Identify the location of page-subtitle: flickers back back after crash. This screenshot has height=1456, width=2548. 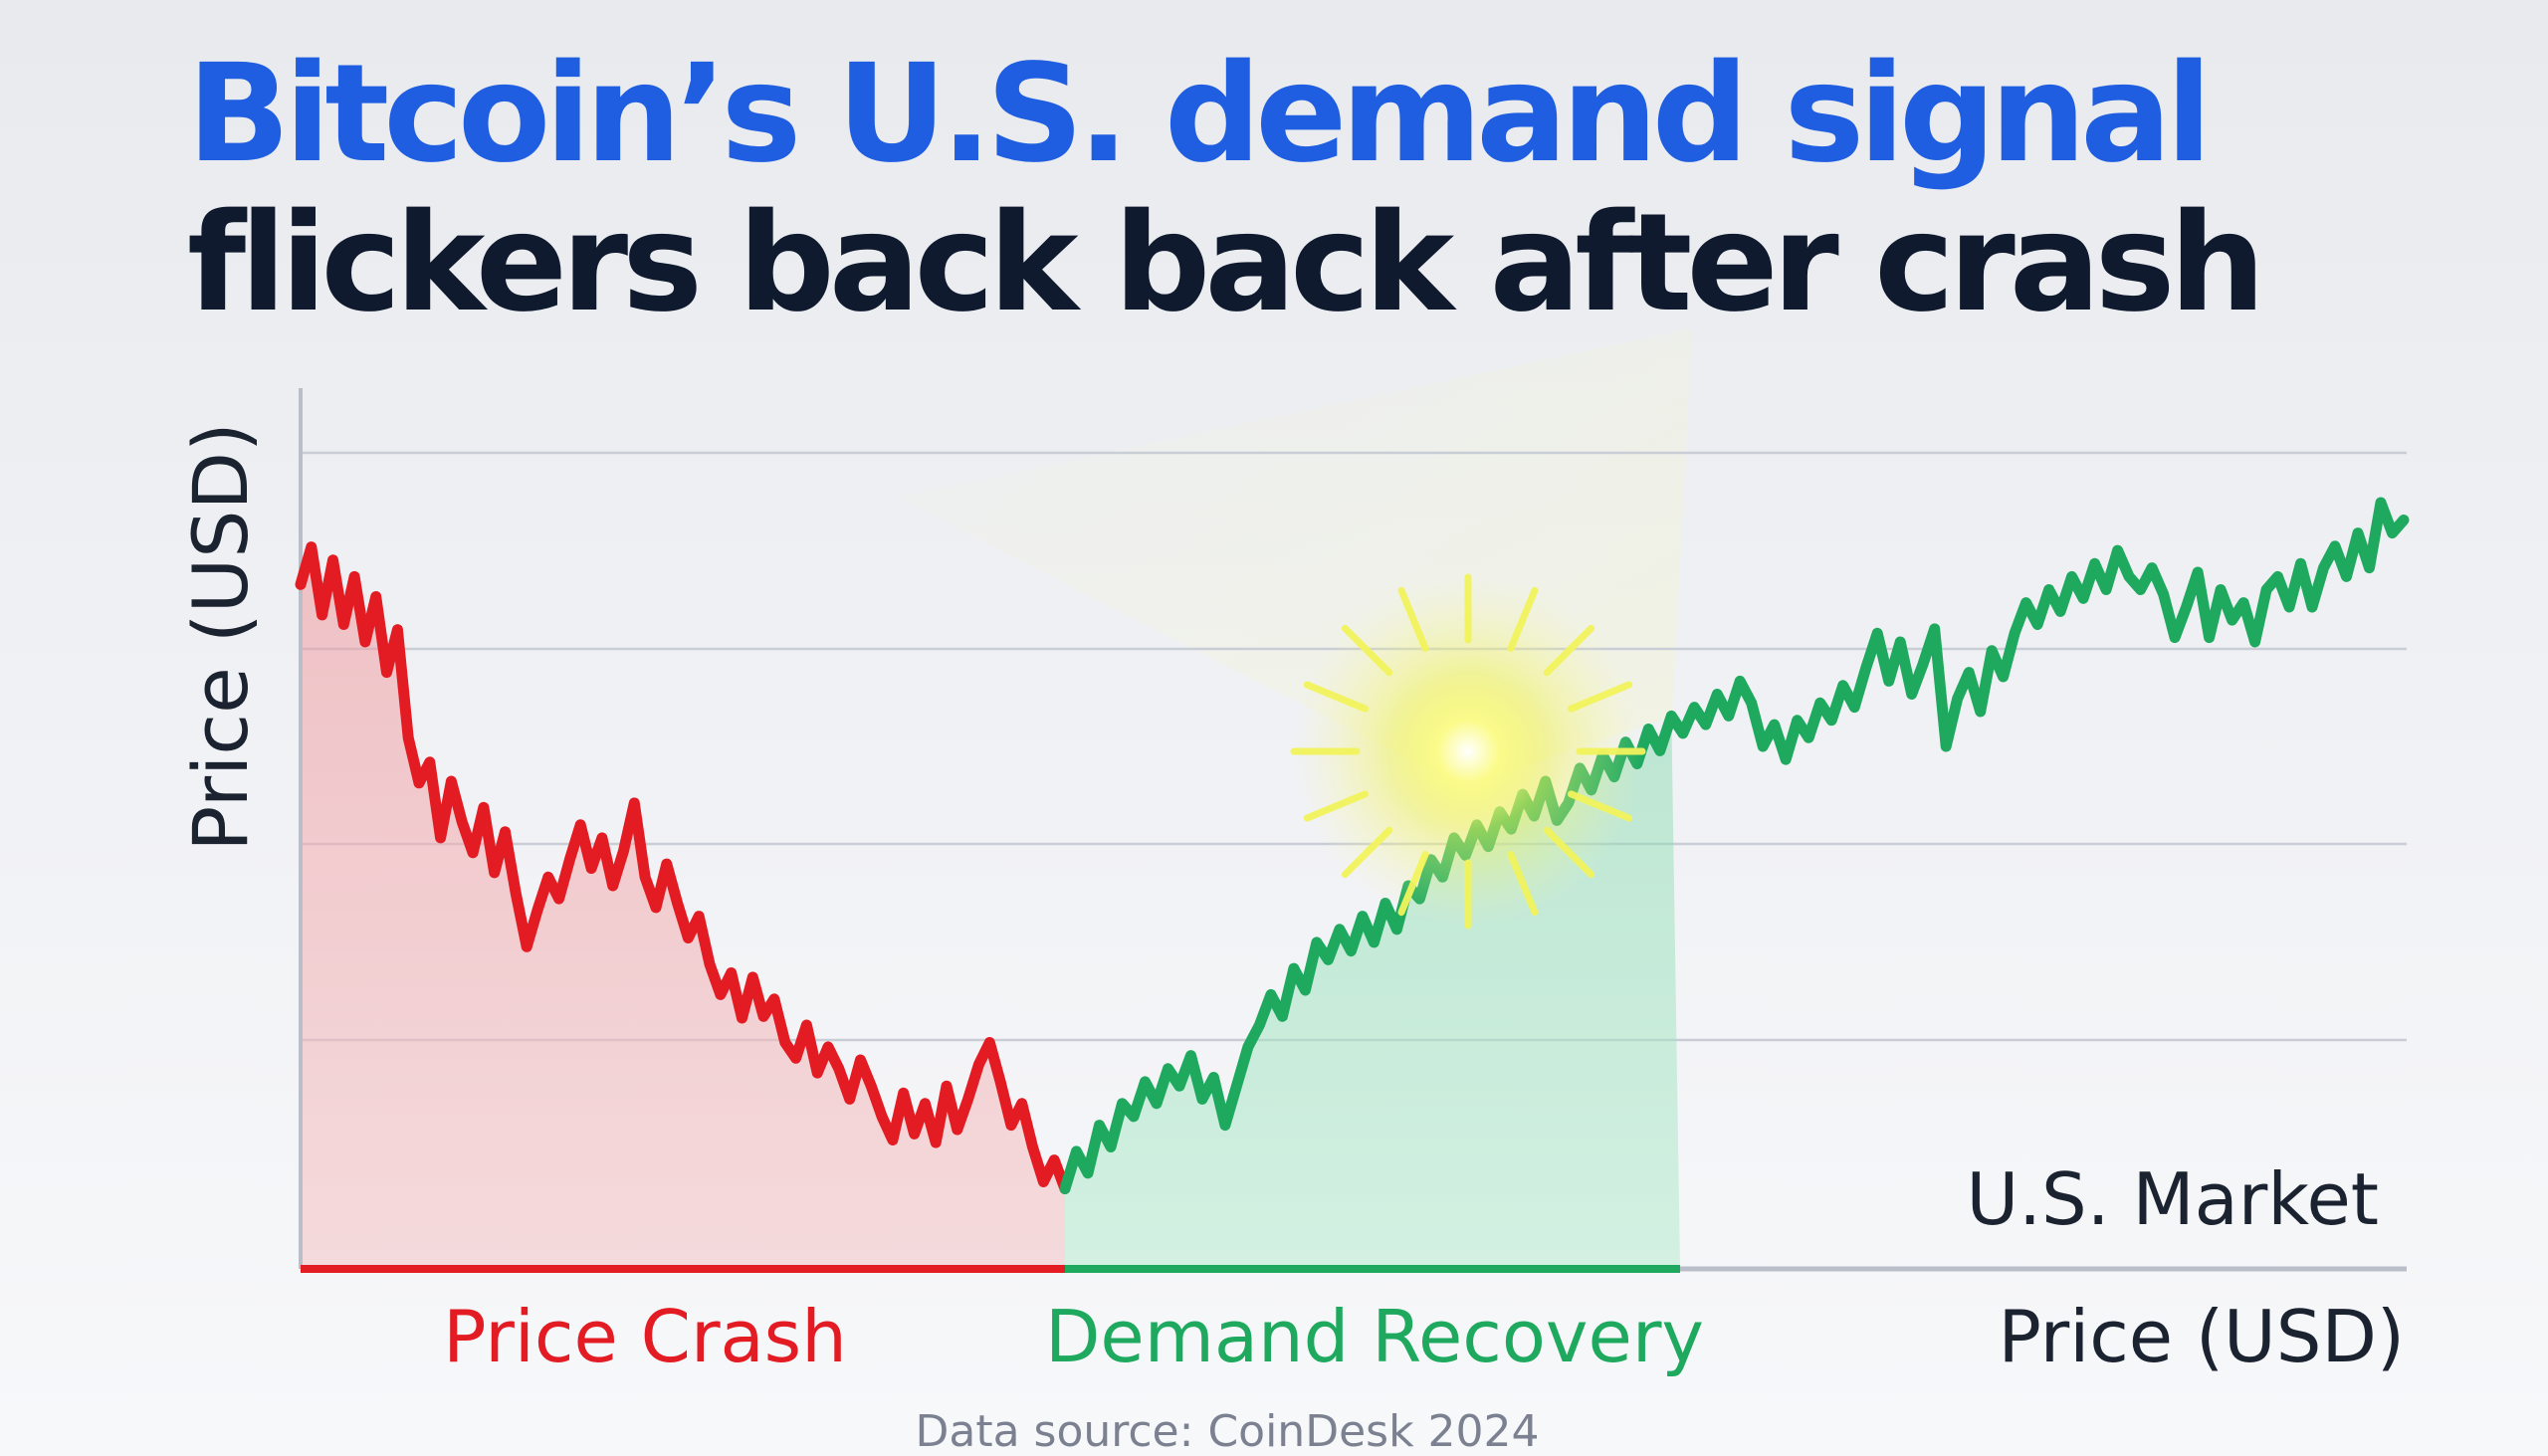
(1226, 263).